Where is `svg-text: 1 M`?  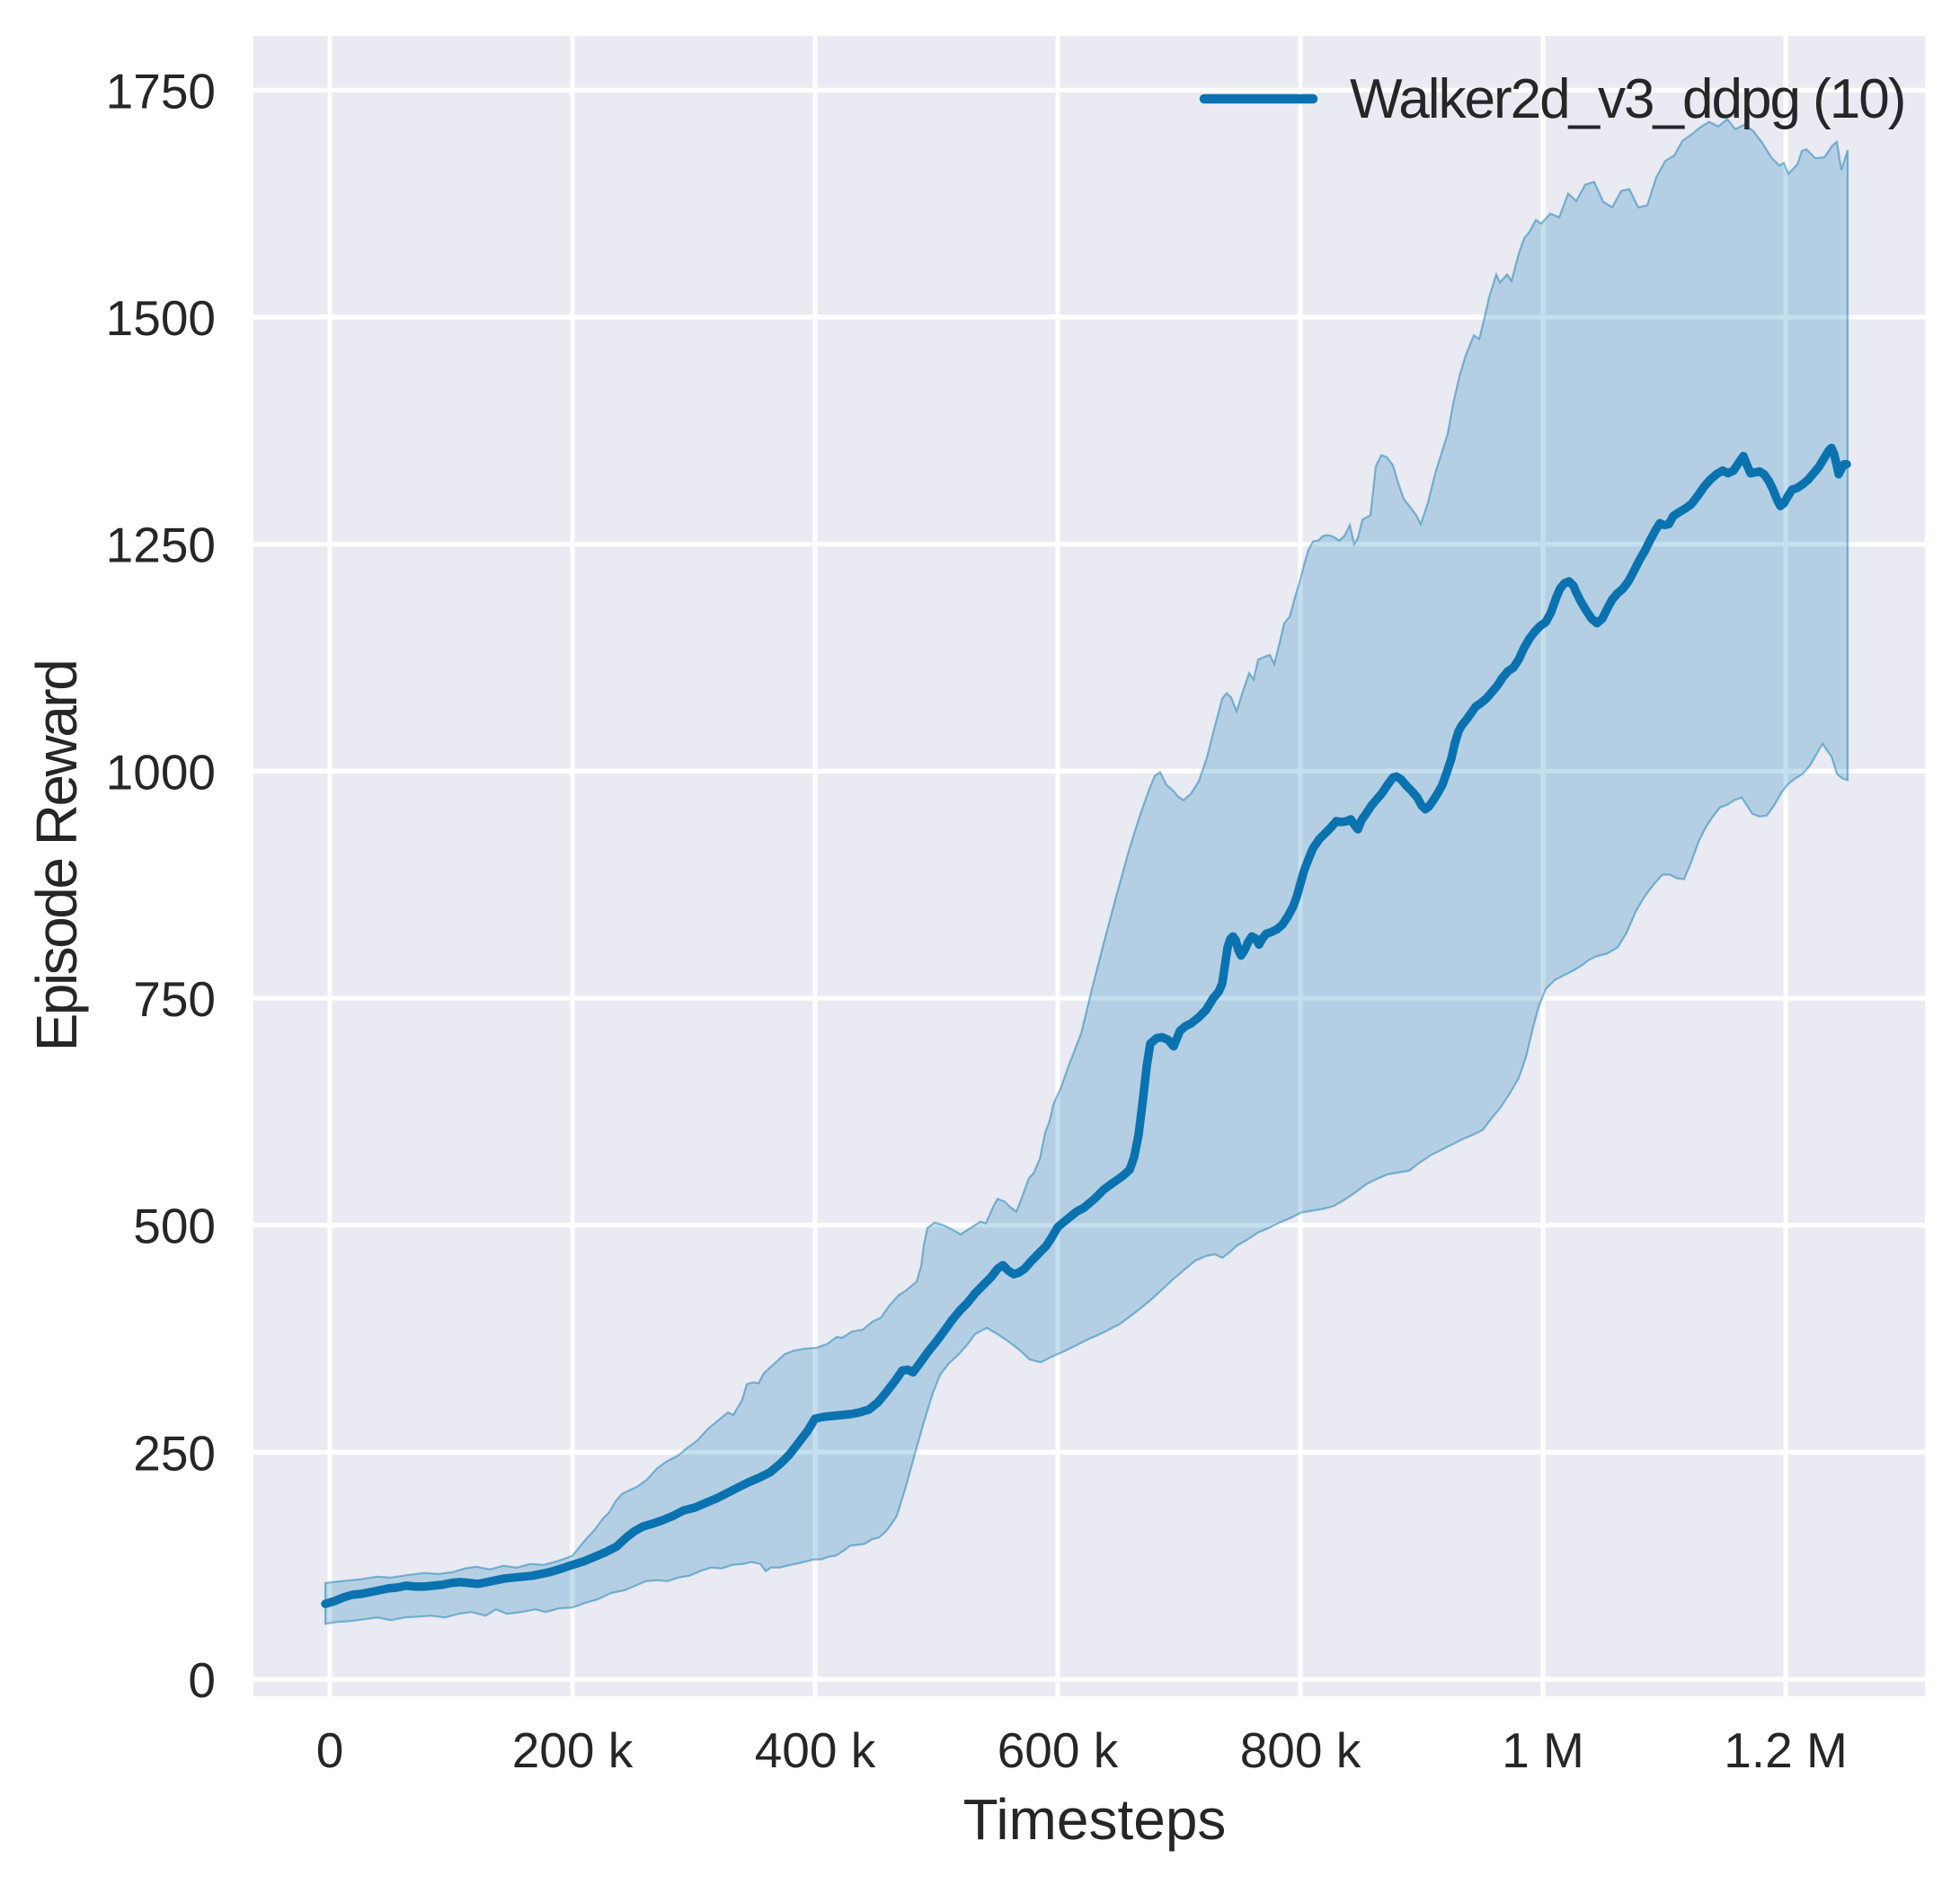
svg-text: 1 M is located at coordinates (1543, 1750).